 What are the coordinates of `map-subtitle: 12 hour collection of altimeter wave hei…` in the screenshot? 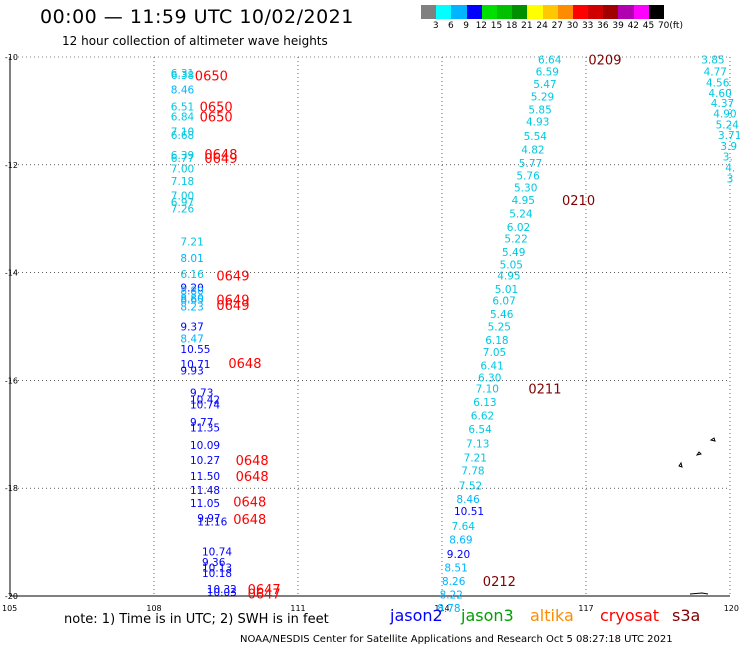 It's located at (195, 41).